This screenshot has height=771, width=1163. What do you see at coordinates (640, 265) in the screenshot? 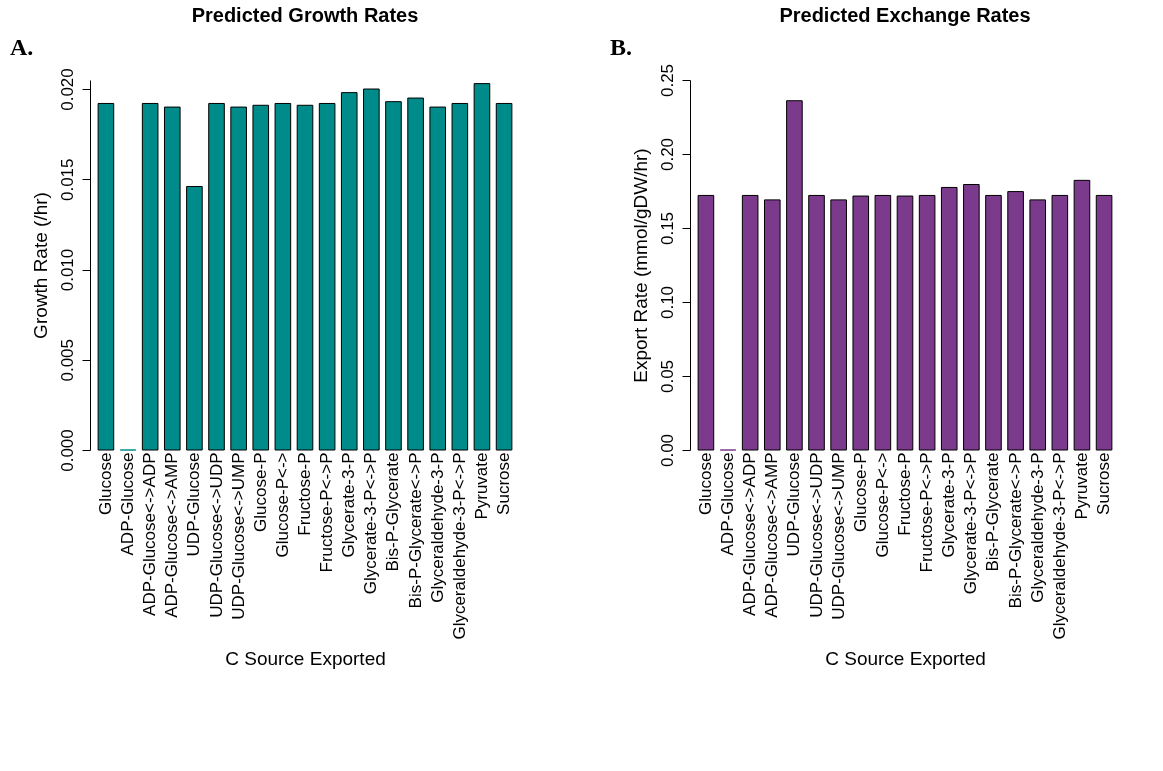
I see `y-axis-title: Export Rate (mmol/gDW/hr)` at bounding box center [640, 265].